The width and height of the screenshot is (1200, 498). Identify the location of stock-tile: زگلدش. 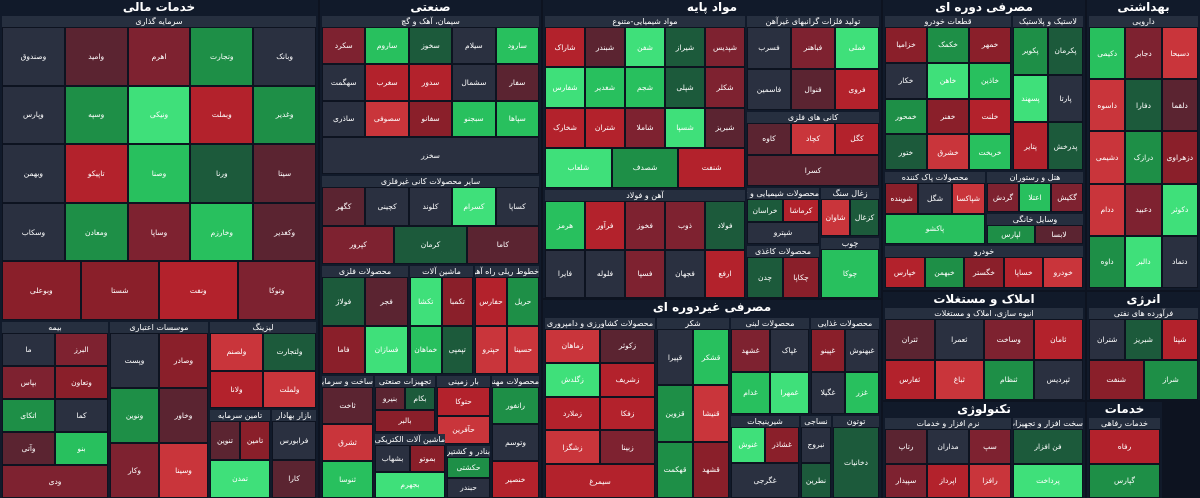
(572, 379).